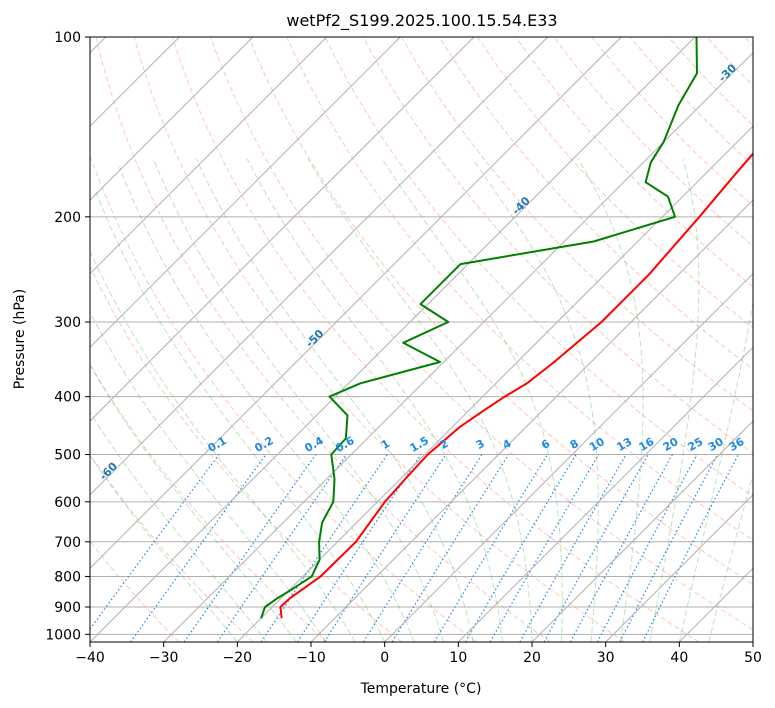 The height and width of the screenshot is (708, 775). What do you see at coordinates (314, 444) in the screenshot?
I see `mixing-ratio-label: 0.4` at bounding box center [314, 444].